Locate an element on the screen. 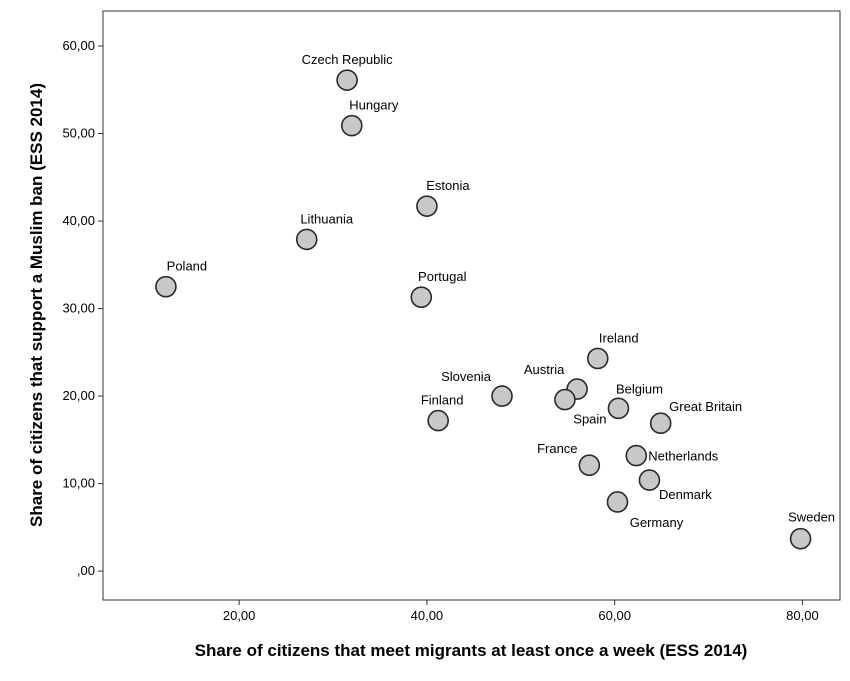  point-label: Poland is located at coordinates (187, 266).